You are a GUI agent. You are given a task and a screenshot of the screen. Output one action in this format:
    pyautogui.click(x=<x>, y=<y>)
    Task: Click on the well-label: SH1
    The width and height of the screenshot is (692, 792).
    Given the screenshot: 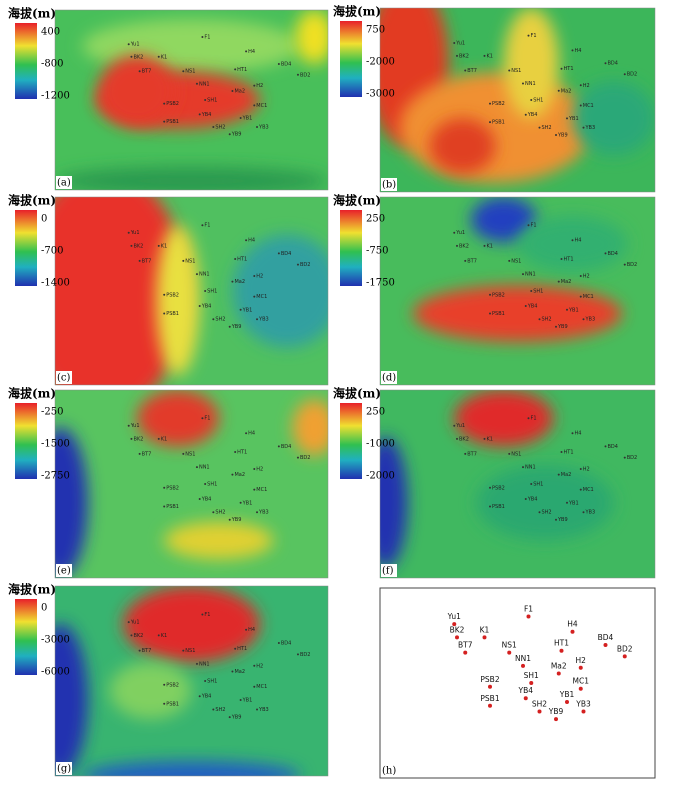 What is the action you would take?
    pyautogui.click(x=212, y=682)
    